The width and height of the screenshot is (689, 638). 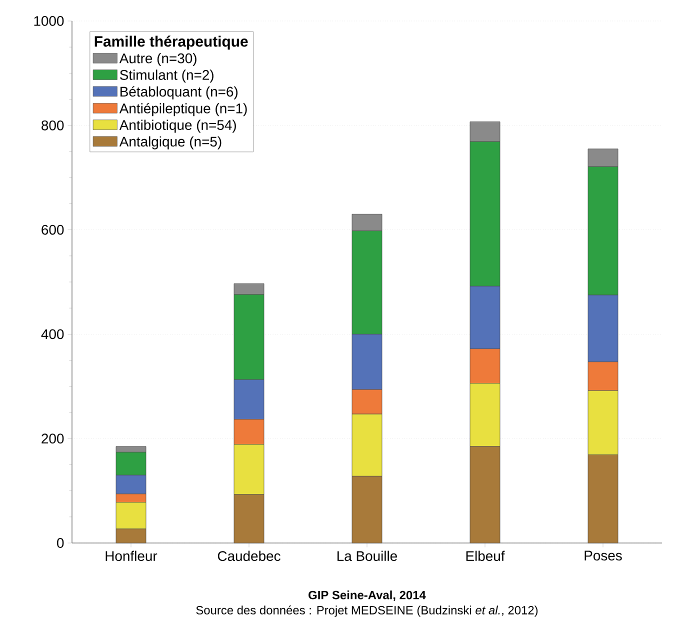 I want to click on x-tick-label: Poses, so click(x=603, y=555).